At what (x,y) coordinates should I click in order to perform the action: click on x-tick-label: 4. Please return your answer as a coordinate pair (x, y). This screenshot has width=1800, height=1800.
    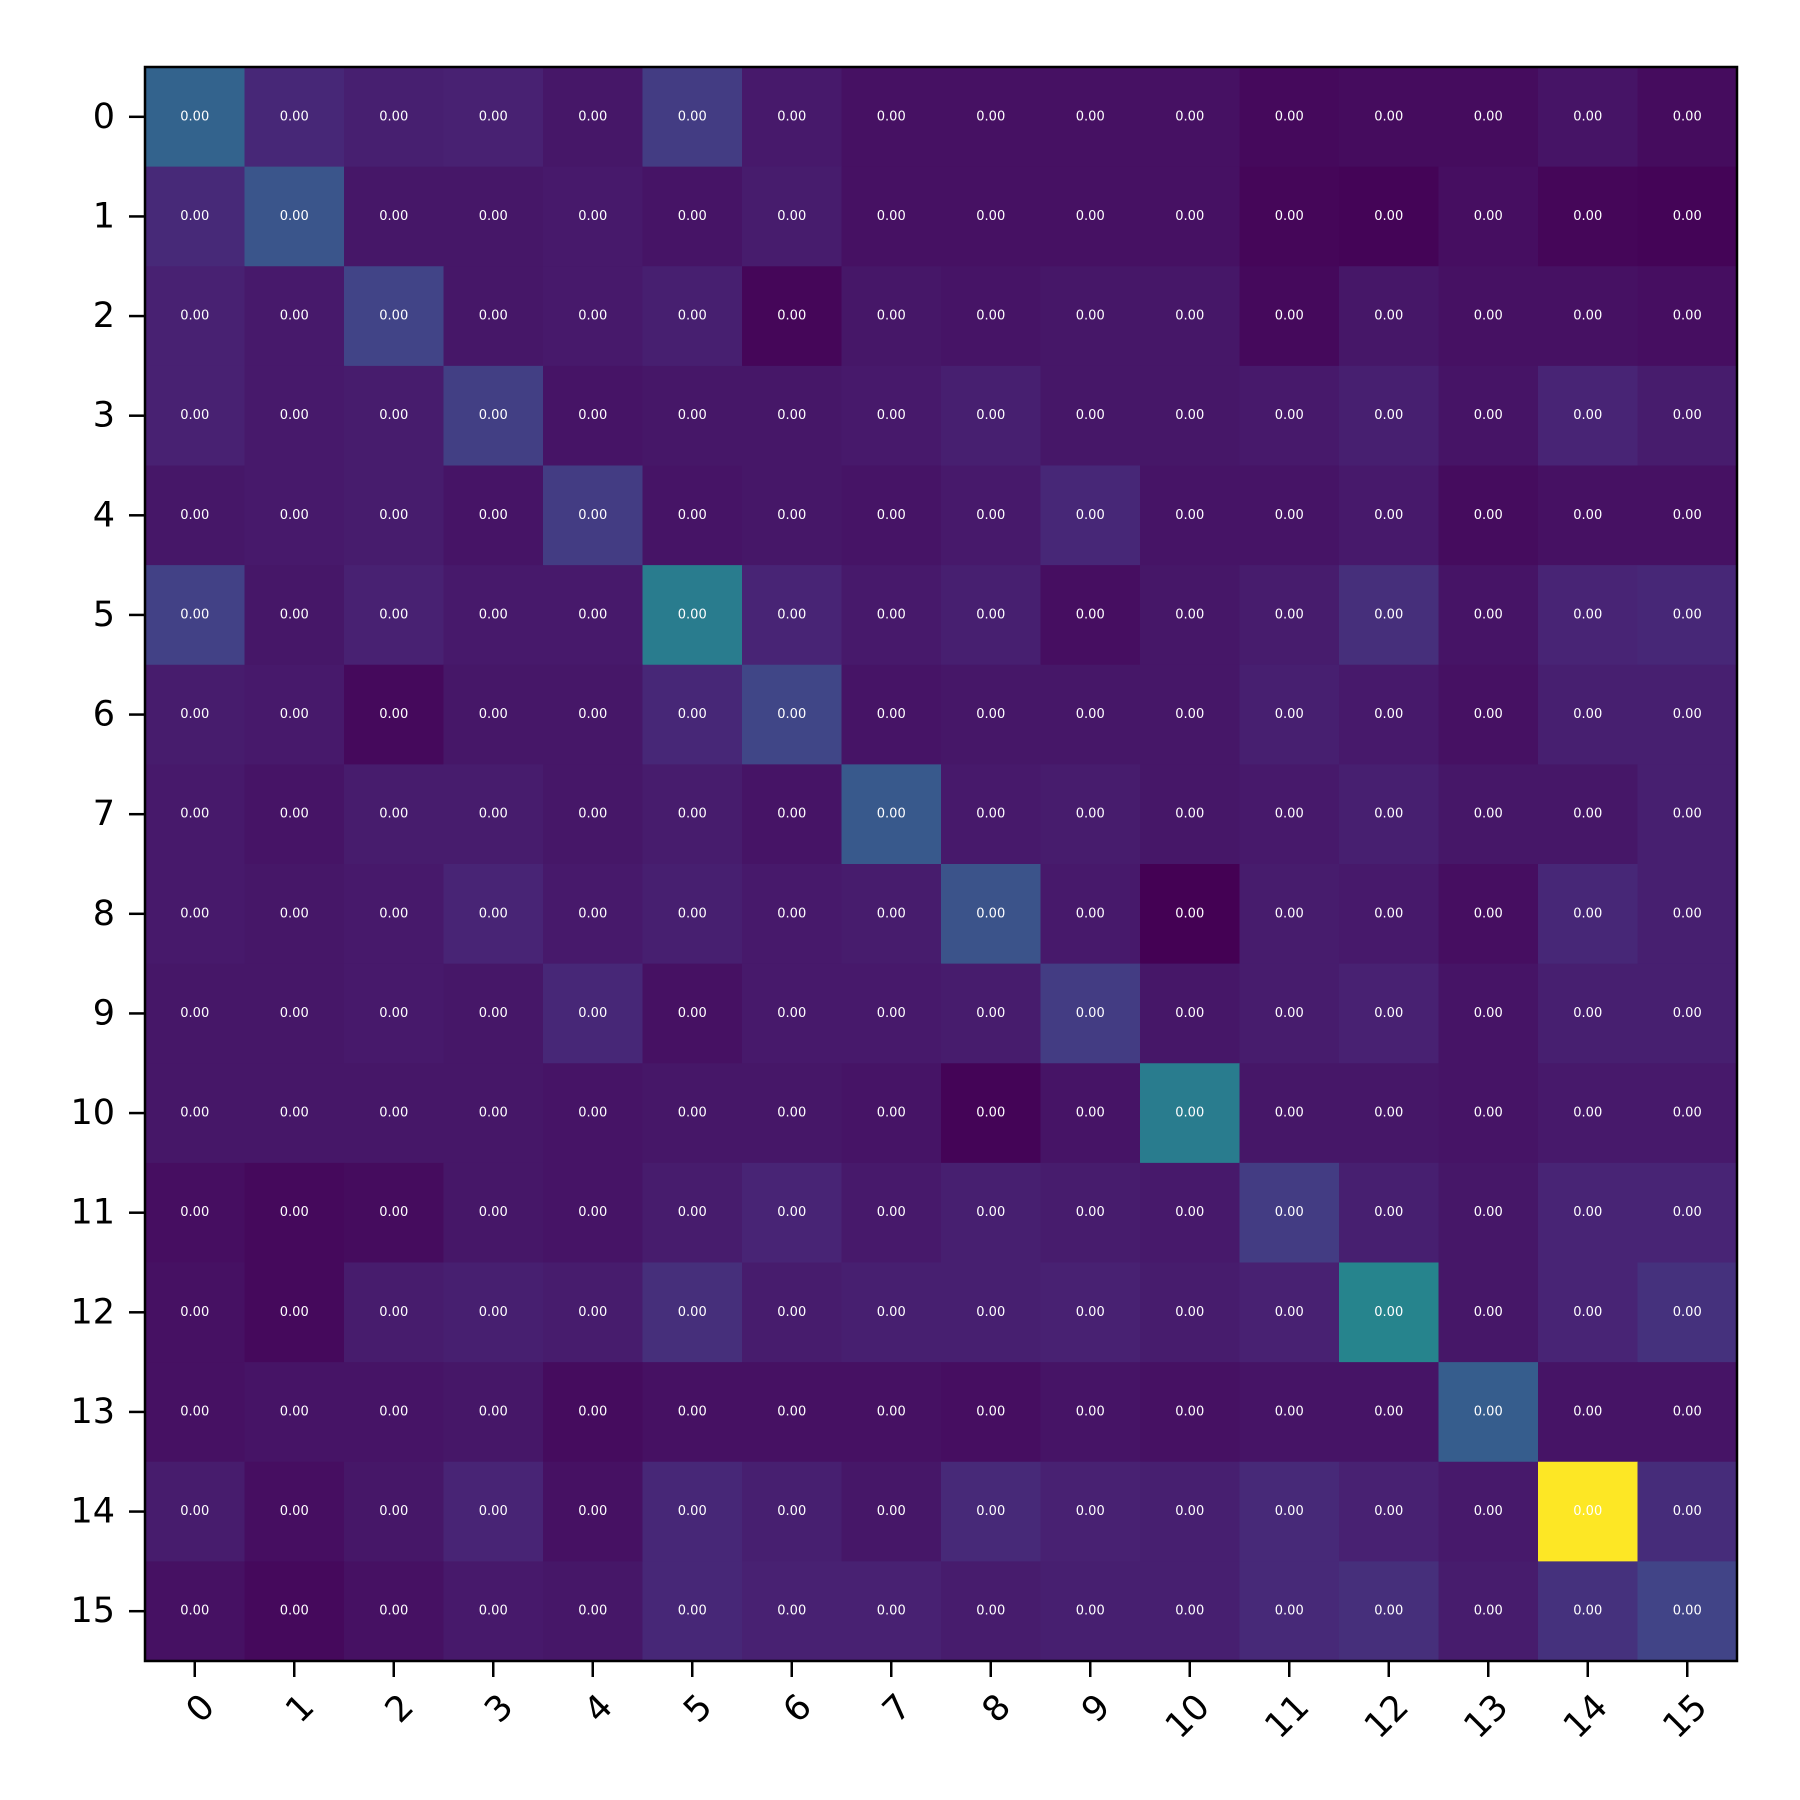
    Looking at the image, I should click on (599, 1709).